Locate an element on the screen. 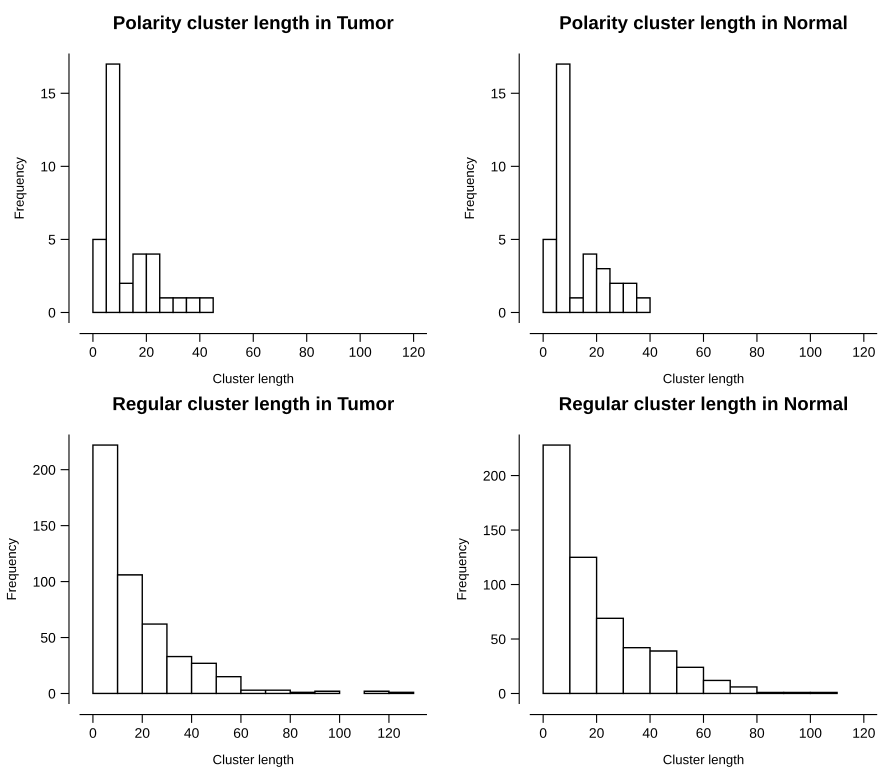 The image size is (890, 773). chart-title: Polarity cluster length in Tumor is located at coordinates (254, 25).